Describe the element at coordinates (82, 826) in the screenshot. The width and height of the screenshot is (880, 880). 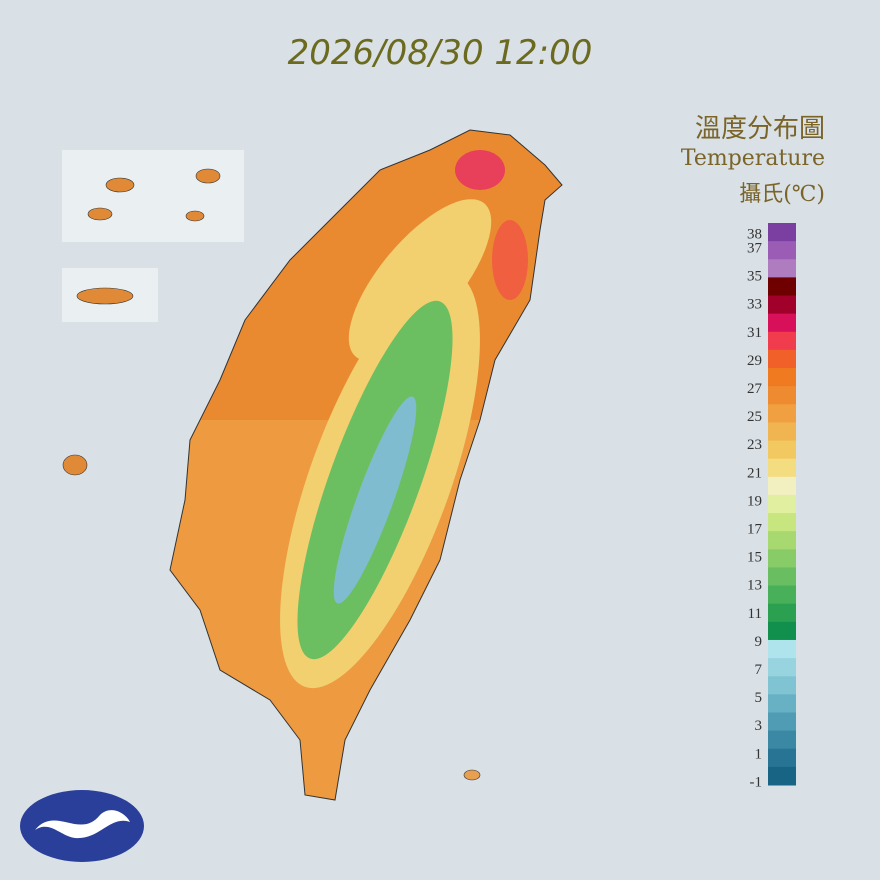
I see `logo` at that location.